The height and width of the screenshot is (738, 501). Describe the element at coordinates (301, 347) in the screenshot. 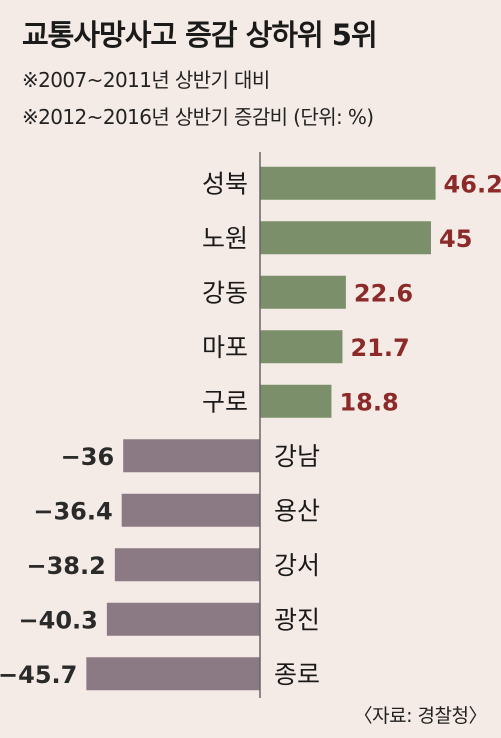

I see `bar-마포` at that location.